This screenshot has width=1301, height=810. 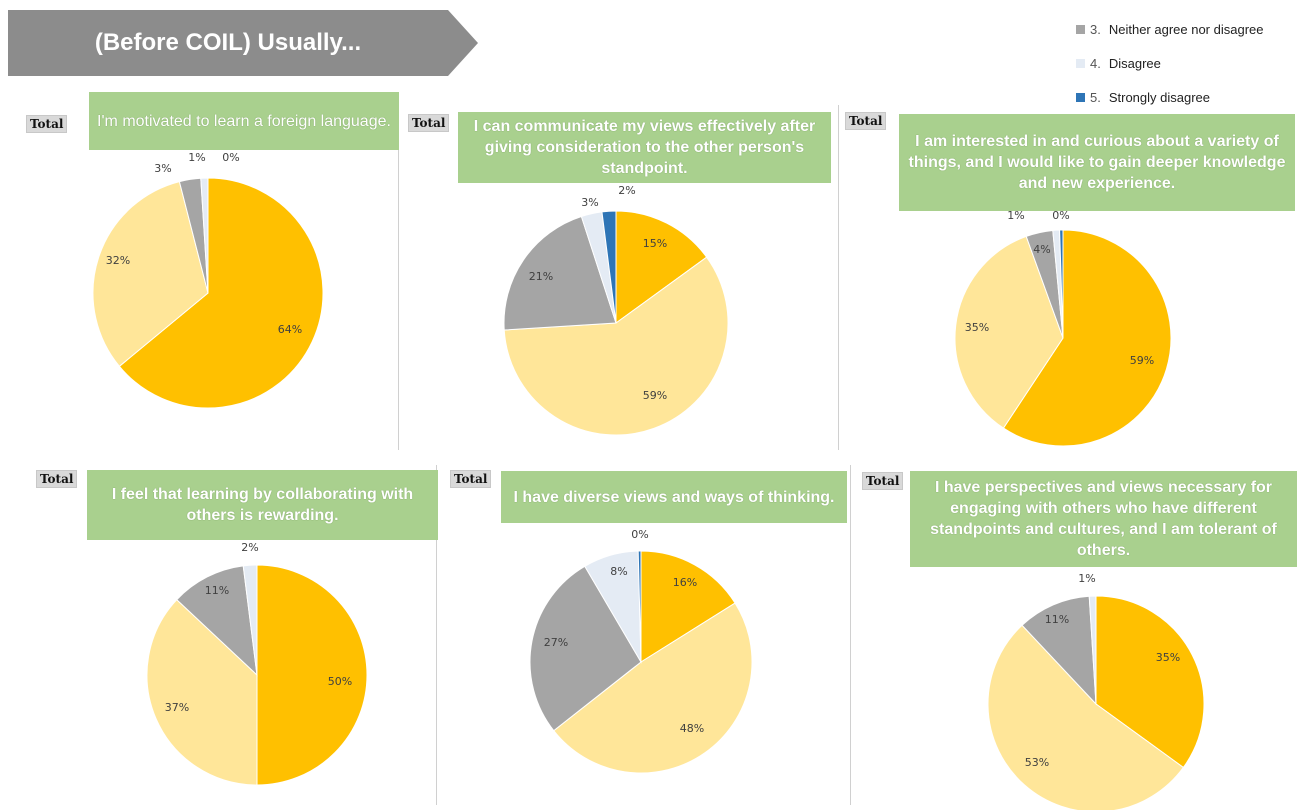 I want to click on pie-2: 15% 59% 21% 3% 2%, so click(x=616, y=310).